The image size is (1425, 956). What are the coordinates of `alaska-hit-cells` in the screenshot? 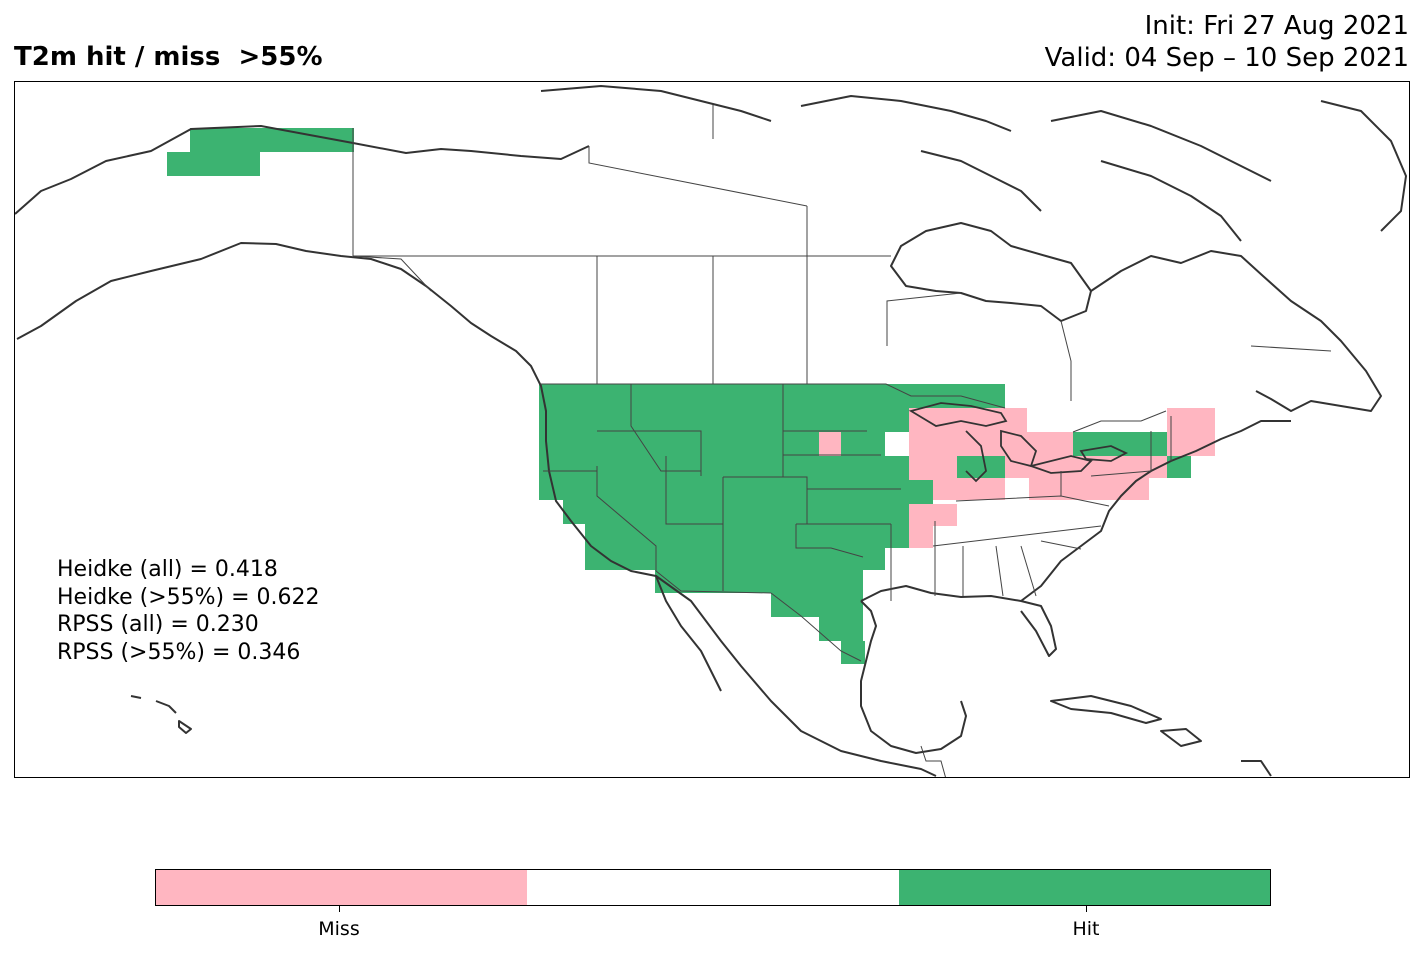 It's located at (260, 152).